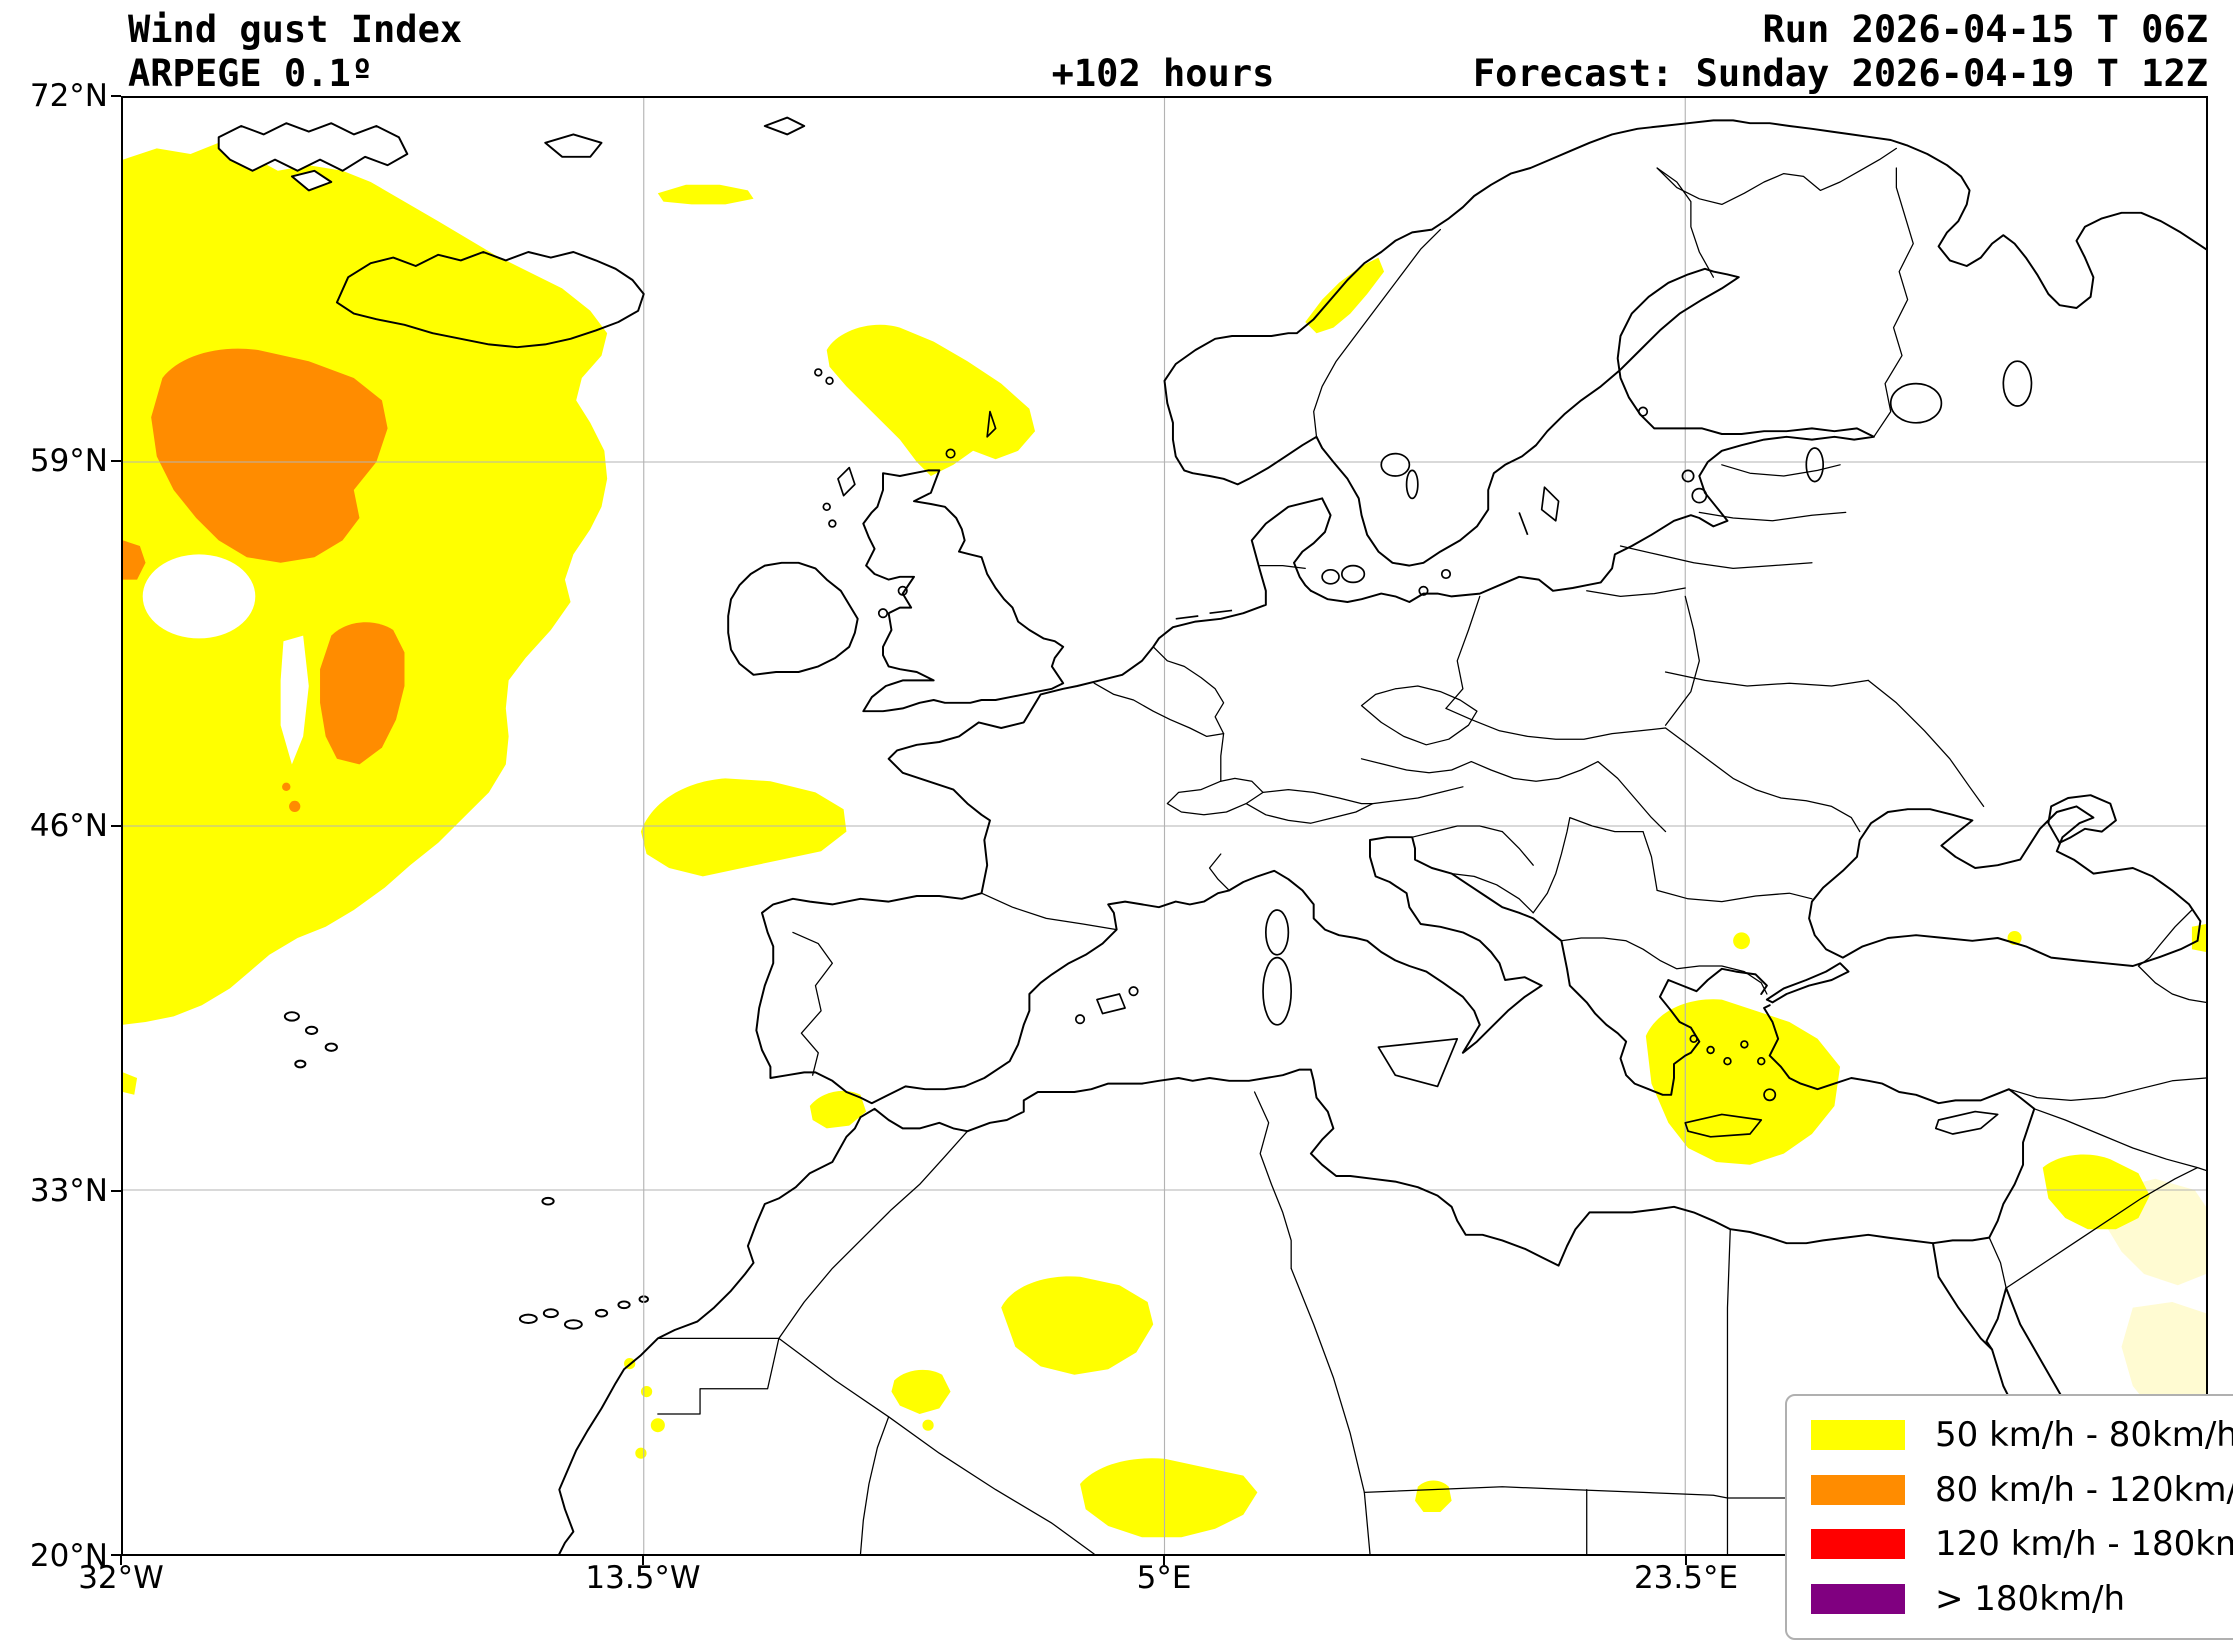 The width and height of the screenshot is (2233, 1640). I want to click on legend-swatch-purple, so click(1858, 1598).